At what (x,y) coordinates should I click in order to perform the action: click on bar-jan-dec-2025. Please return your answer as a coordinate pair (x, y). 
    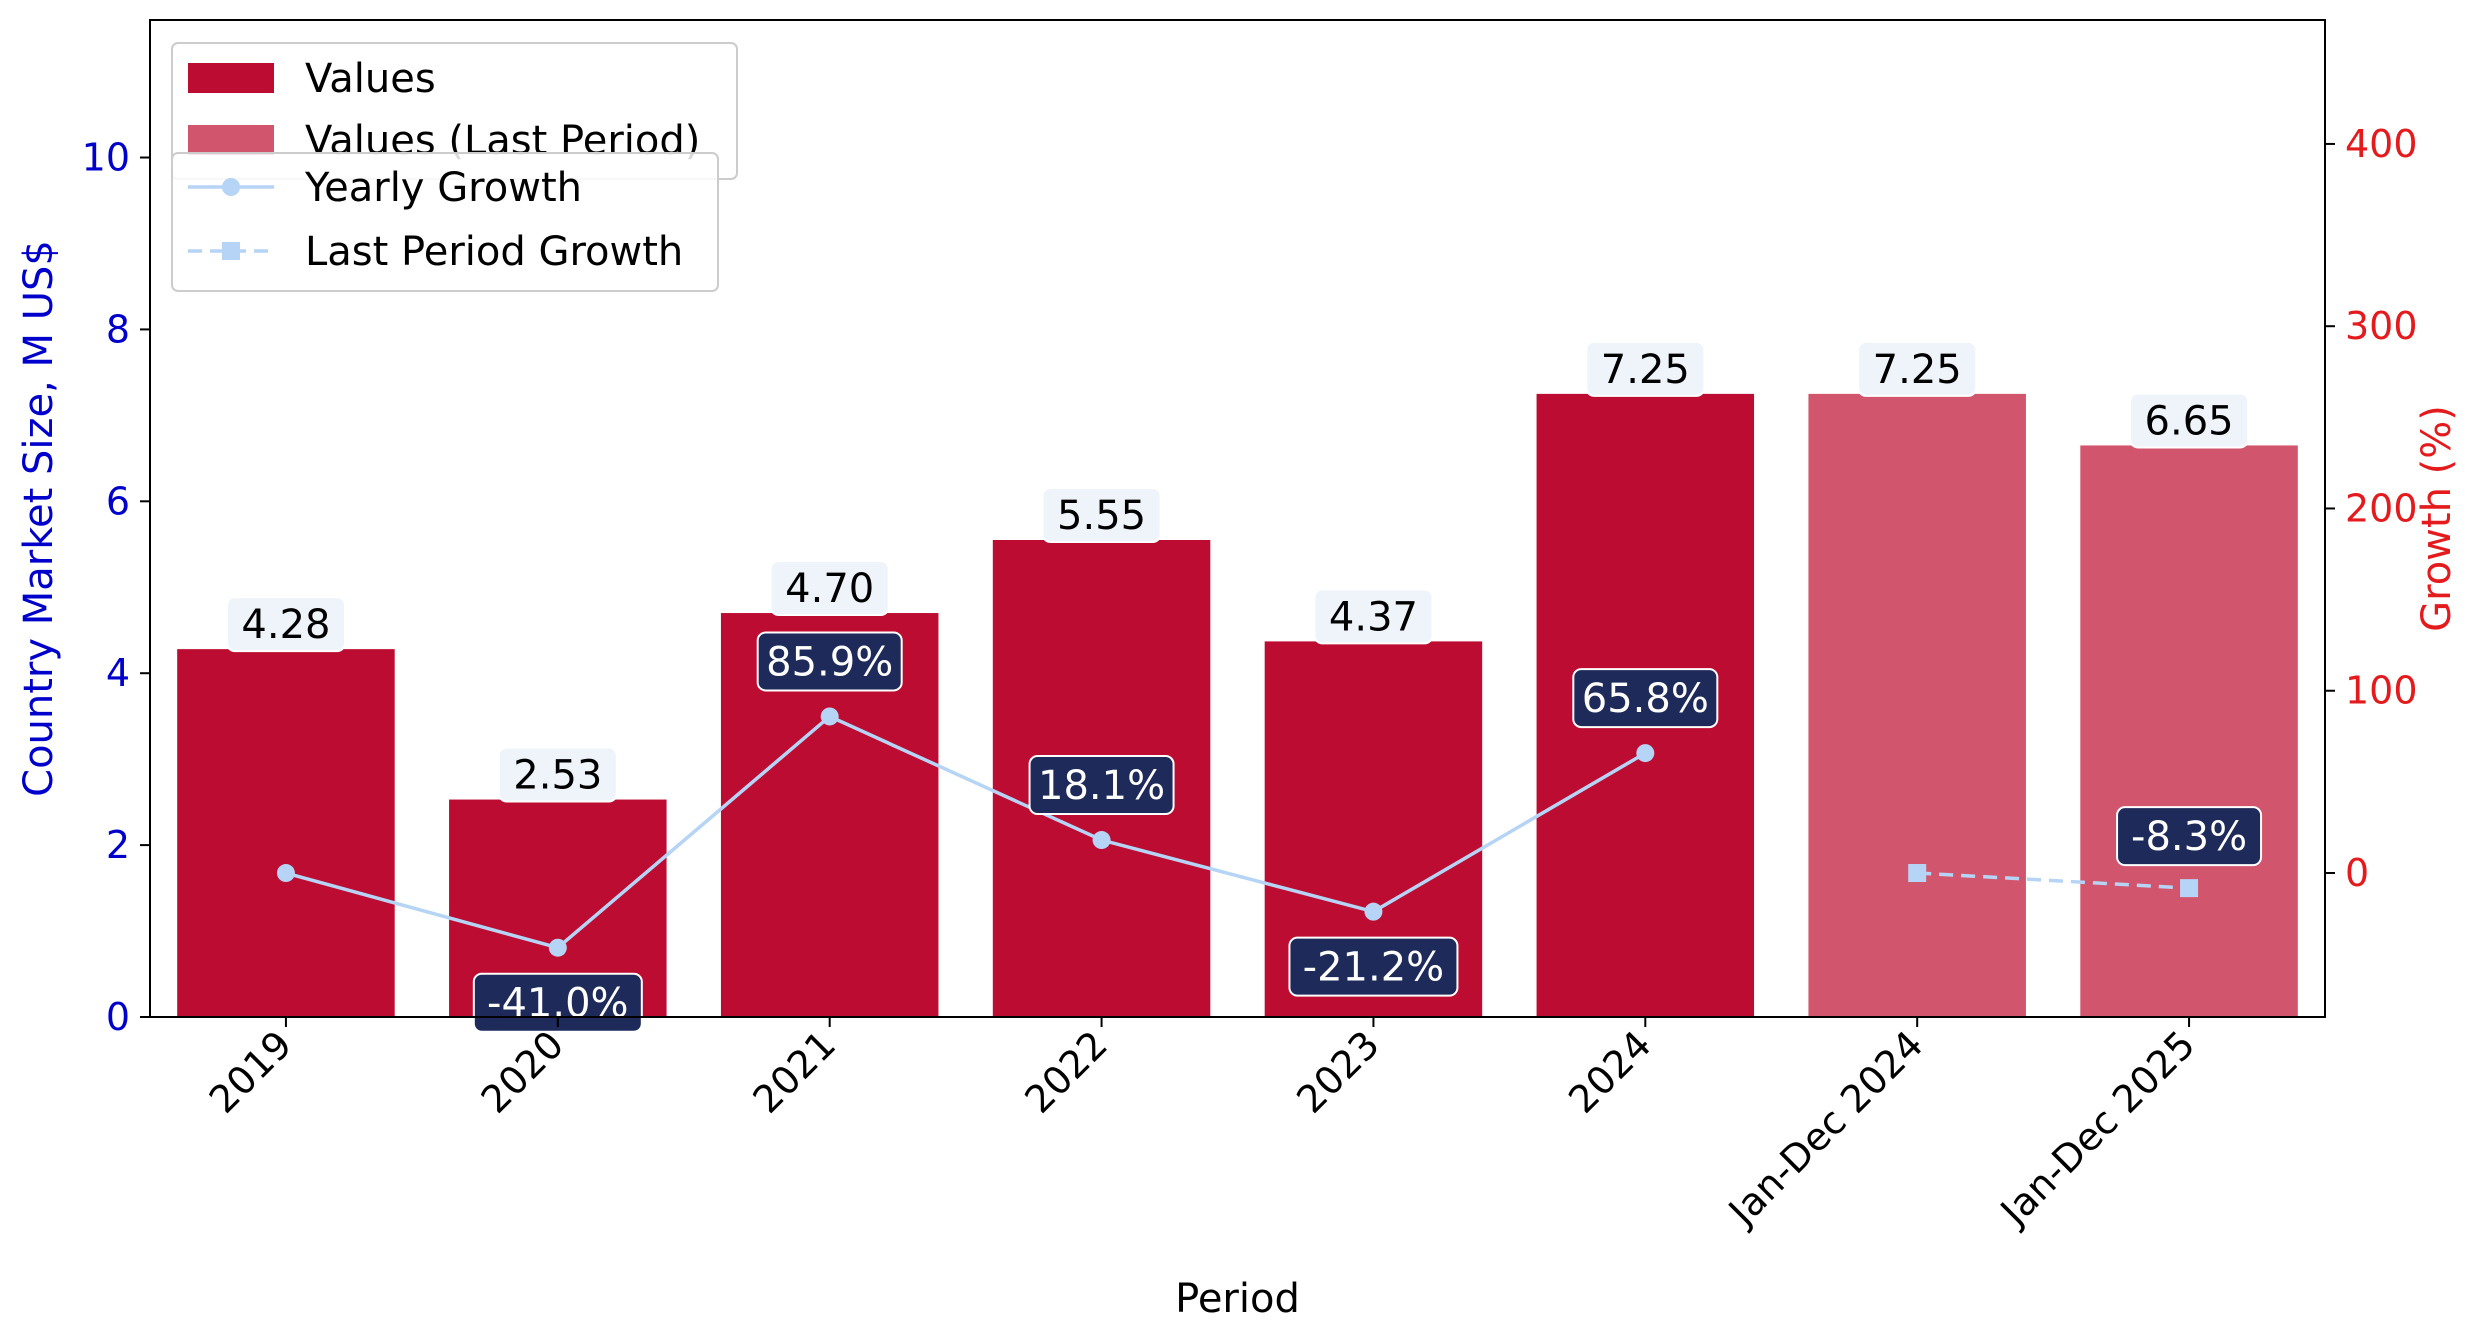
    Looking at the image, I should click on (2189, 731).